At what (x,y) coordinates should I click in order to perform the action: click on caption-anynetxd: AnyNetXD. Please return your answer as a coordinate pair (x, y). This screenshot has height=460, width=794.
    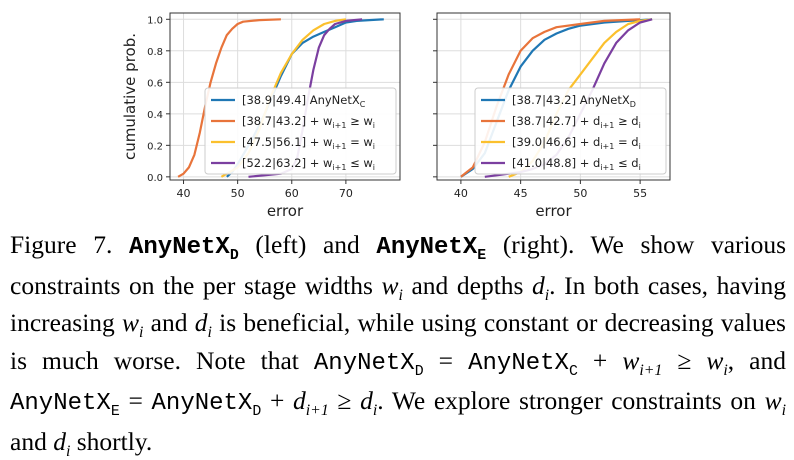
    Looking at the image, I should click on (183, 249).